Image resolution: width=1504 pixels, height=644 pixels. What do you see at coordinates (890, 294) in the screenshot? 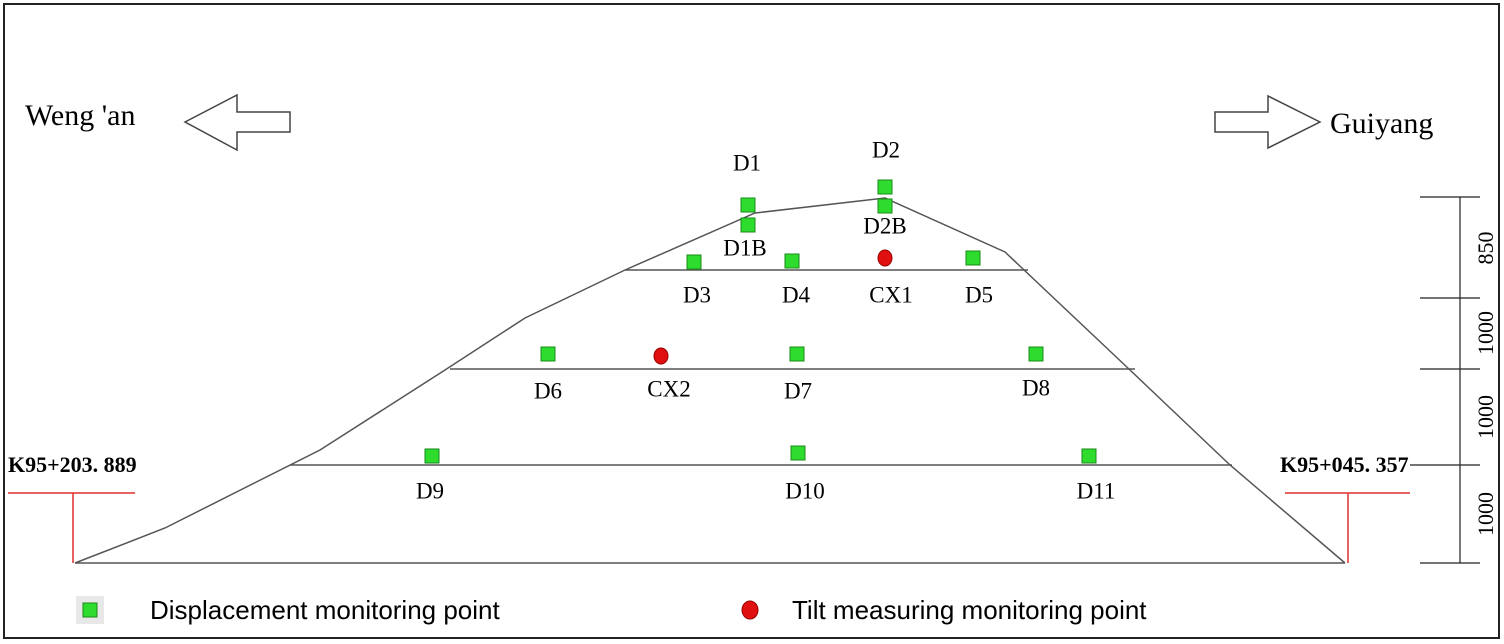
I see `point-label: CX1` at bounding box center [890, 294].